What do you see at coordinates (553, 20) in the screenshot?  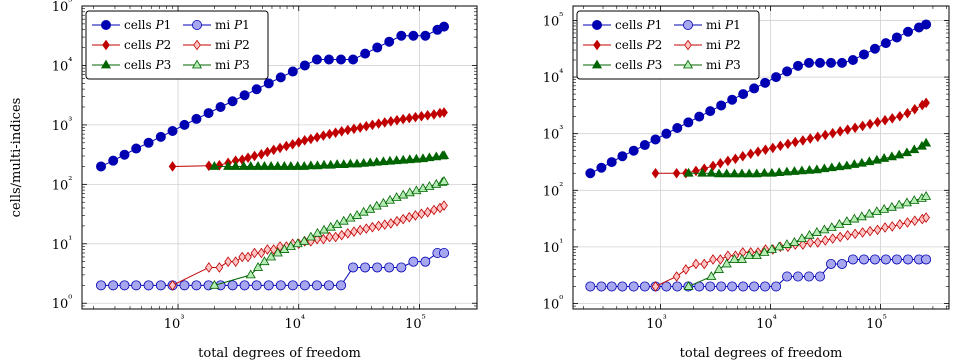 I see `y-tick-label: 10⁵` at bounding box center [553, 20].